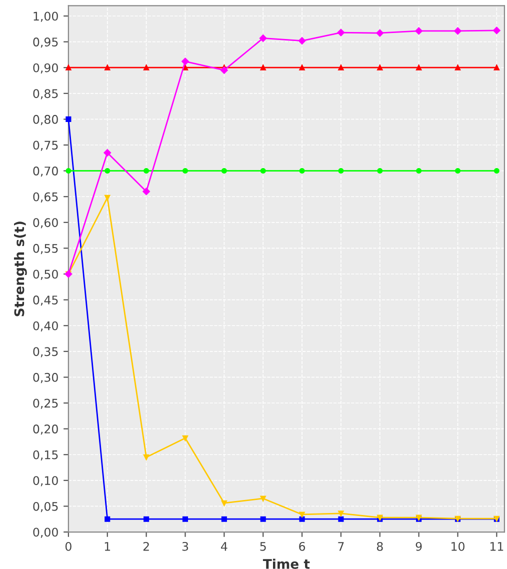 The height and width of the screenshot is (569, 507). What do you see at coordinates (185, 546) in the screenshot?
I see `x-tick-label: 3` at bounding box center [185, 546].